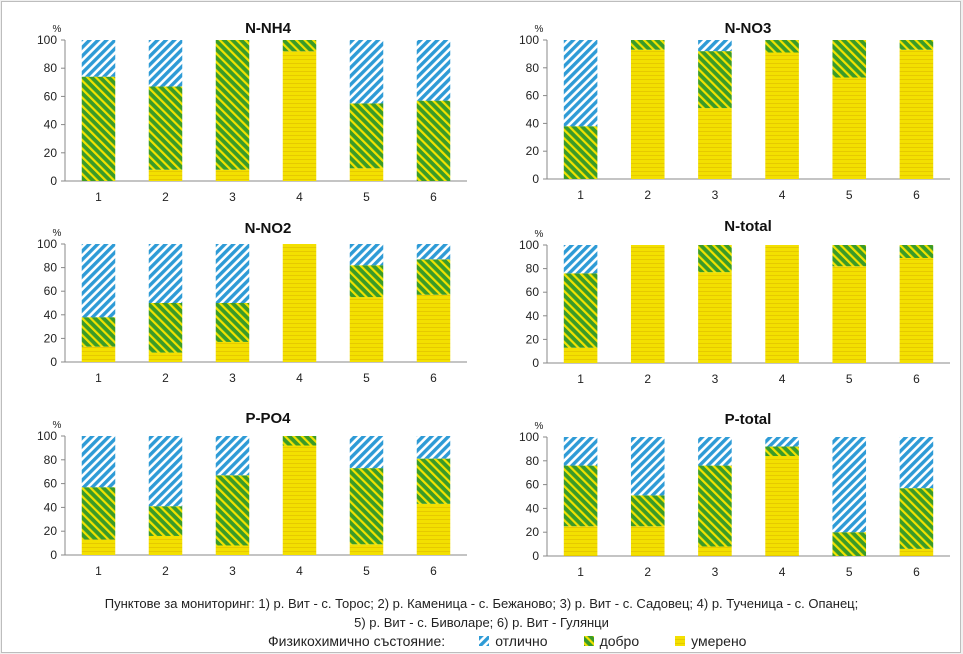 This screenshot has width=963, height=654. Describe the element at coordinates (619, 641) in the screenshot. I see `legend-label-dobro: добро` at that location.